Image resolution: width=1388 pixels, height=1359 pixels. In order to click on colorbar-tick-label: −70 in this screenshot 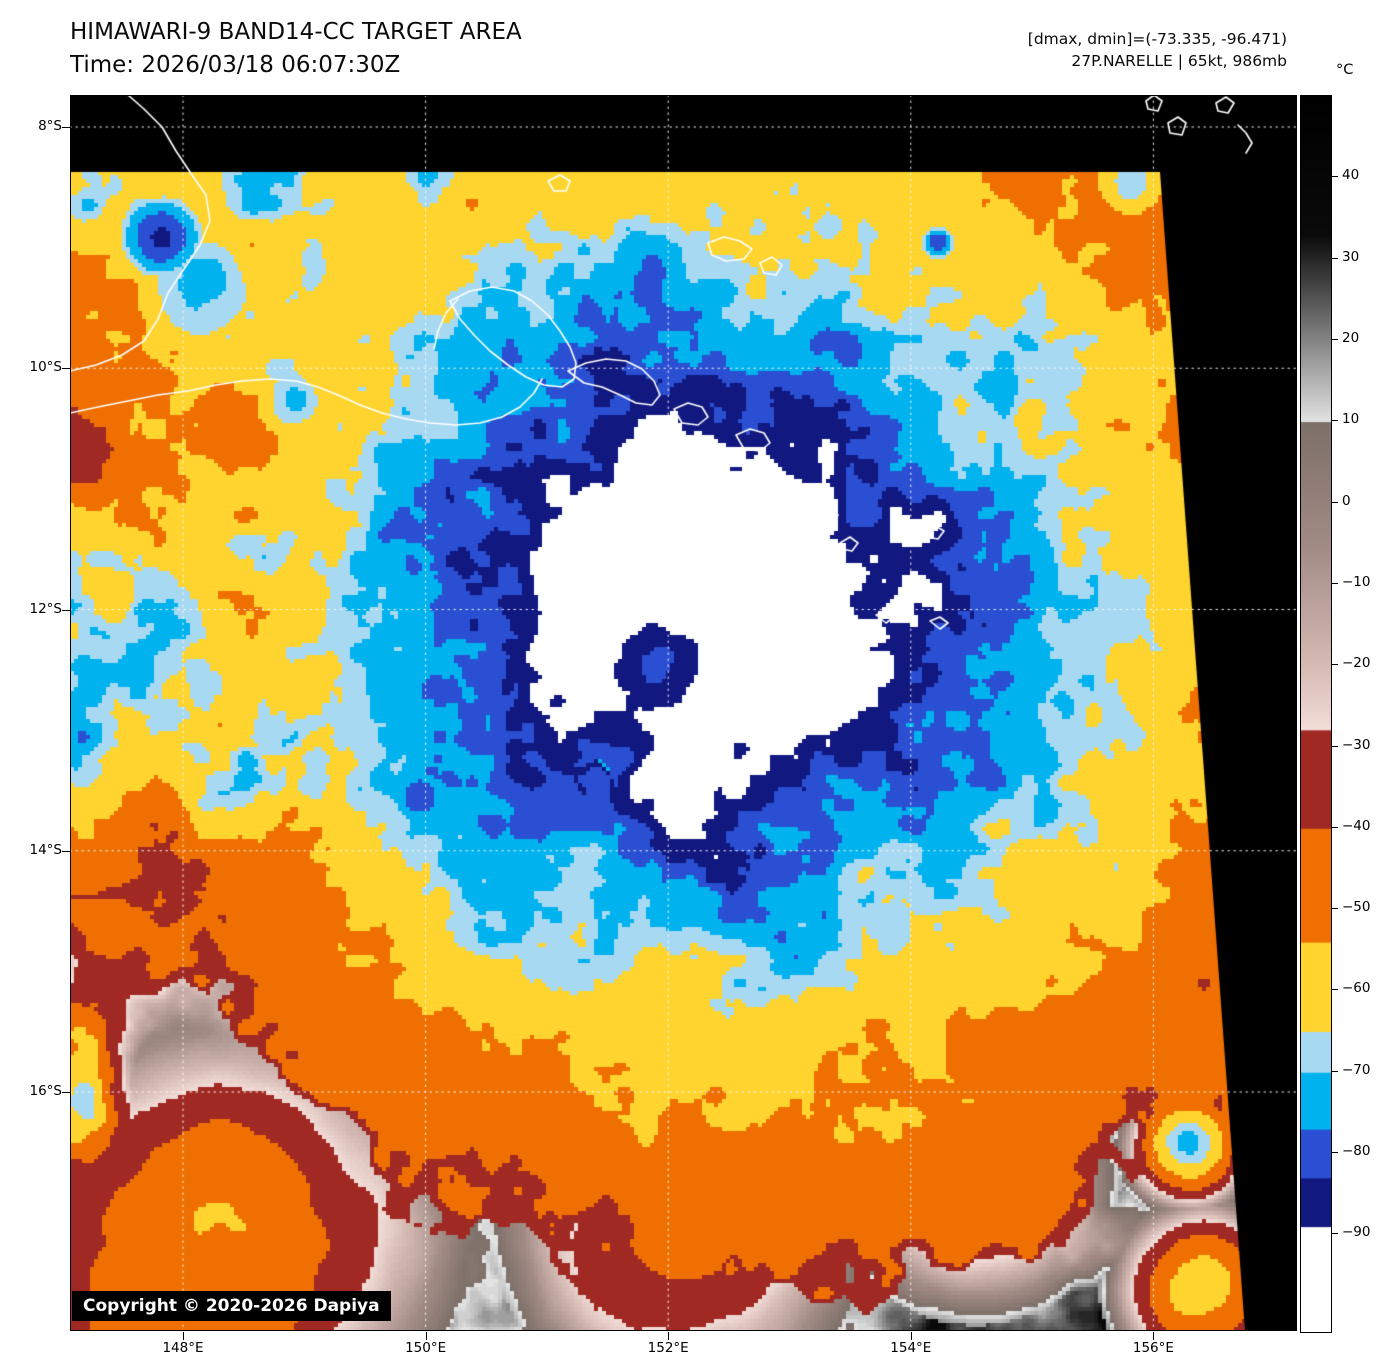, I will do `click(1356, 1069)`.